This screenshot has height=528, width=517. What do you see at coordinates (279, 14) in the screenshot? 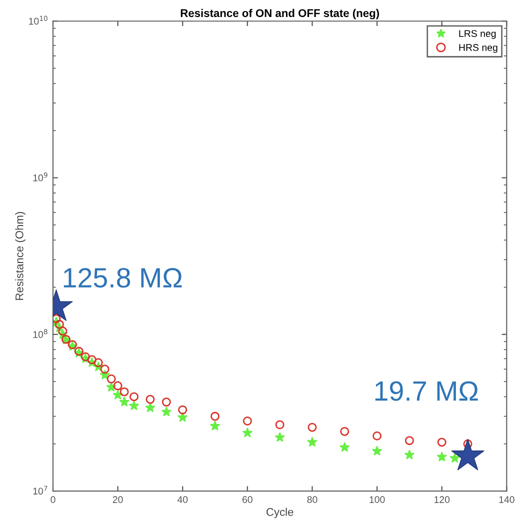
I see `chart-title: Resistance of ON and OFF state (neg)` at bounding box center [279, 14].